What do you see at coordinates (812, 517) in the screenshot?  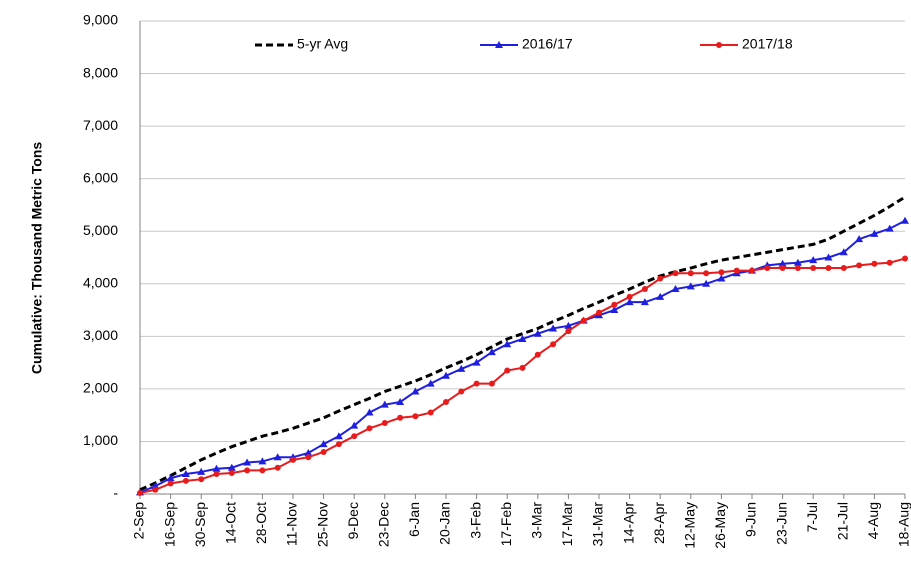 I see `x-tick-label: 7-Jul` at bounding box center [812, 517].